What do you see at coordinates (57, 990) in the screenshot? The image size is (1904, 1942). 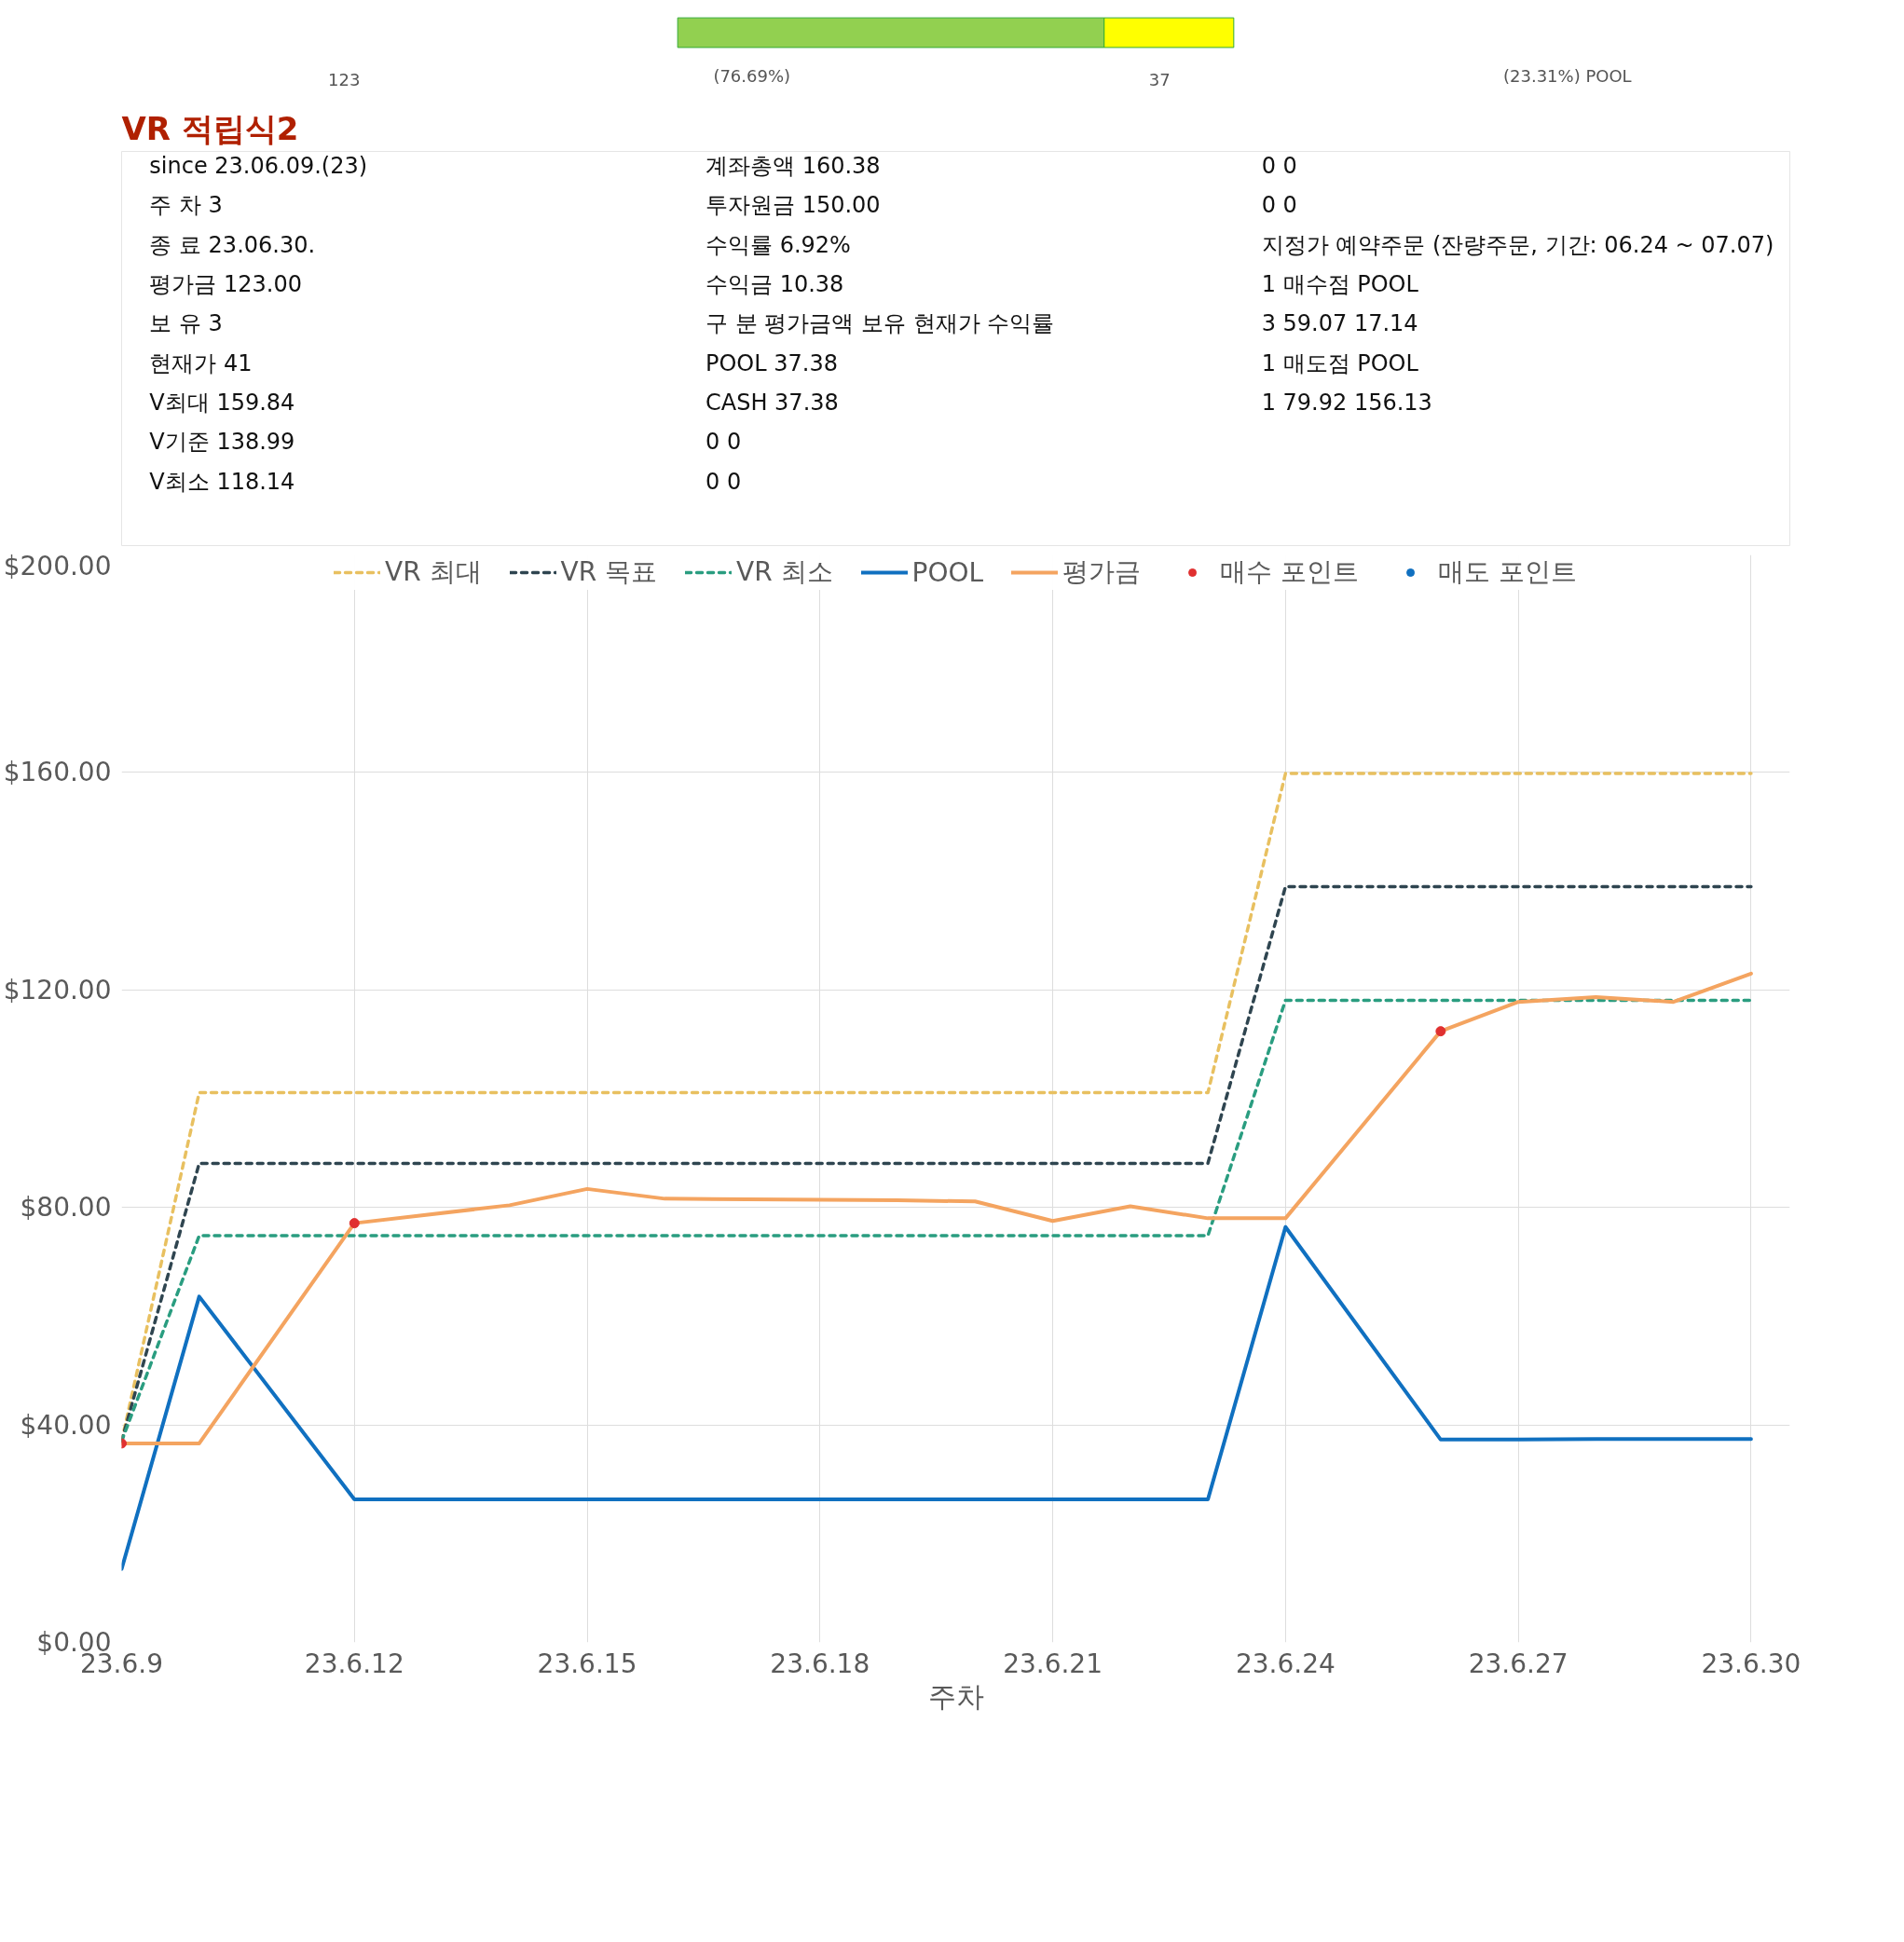 I see `y-tick-label: $120.00` at bounding box center [57, 990].